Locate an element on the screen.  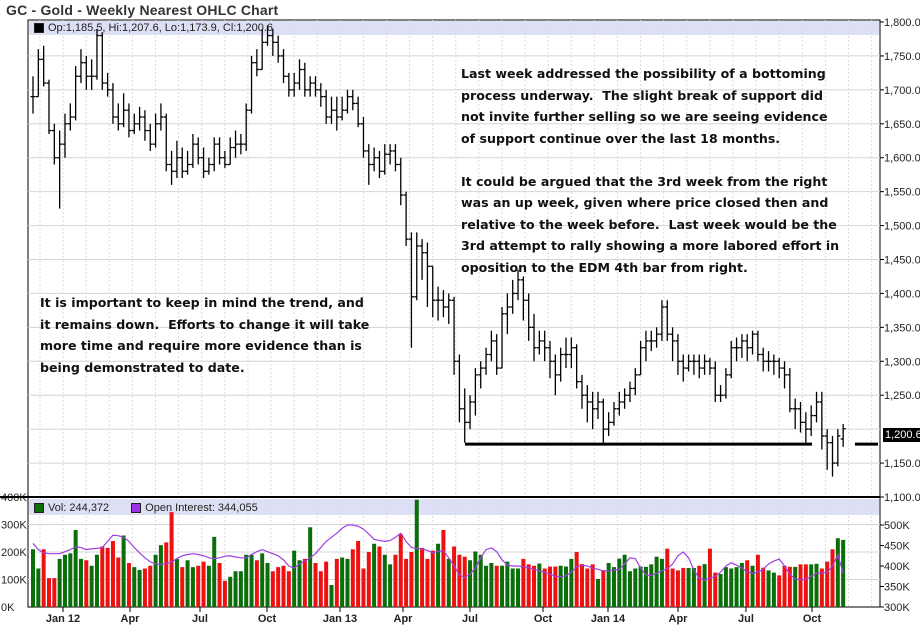
chart-title: GC - Gold - Weekly Nearest OHLC Chart is located at coordinates (142, 10).